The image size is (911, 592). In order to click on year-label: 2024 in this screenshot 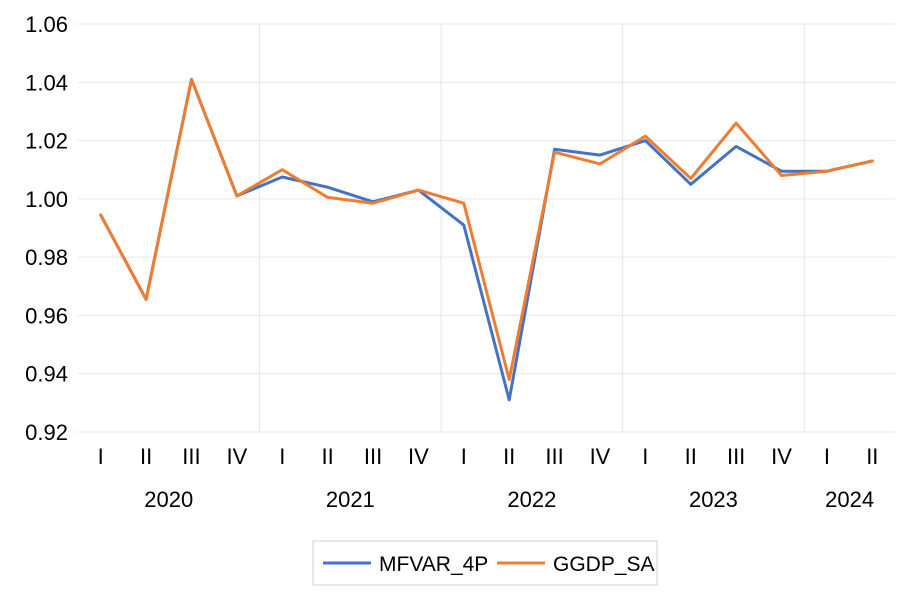, I will do `click(849, 499)`.